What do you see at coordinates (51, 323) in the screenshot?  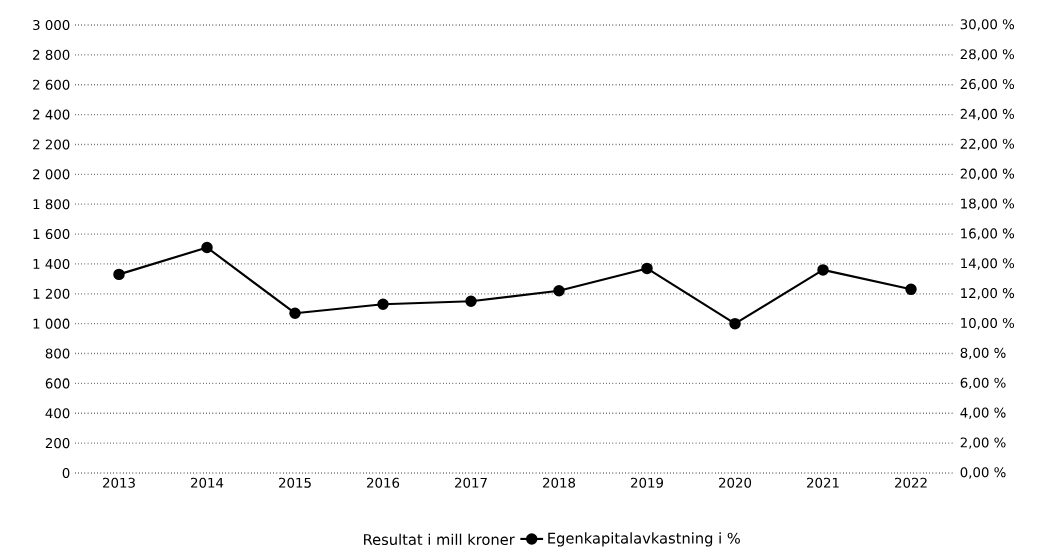 I see `y-tick-label: 1 000` at bounding box center [51, 323].